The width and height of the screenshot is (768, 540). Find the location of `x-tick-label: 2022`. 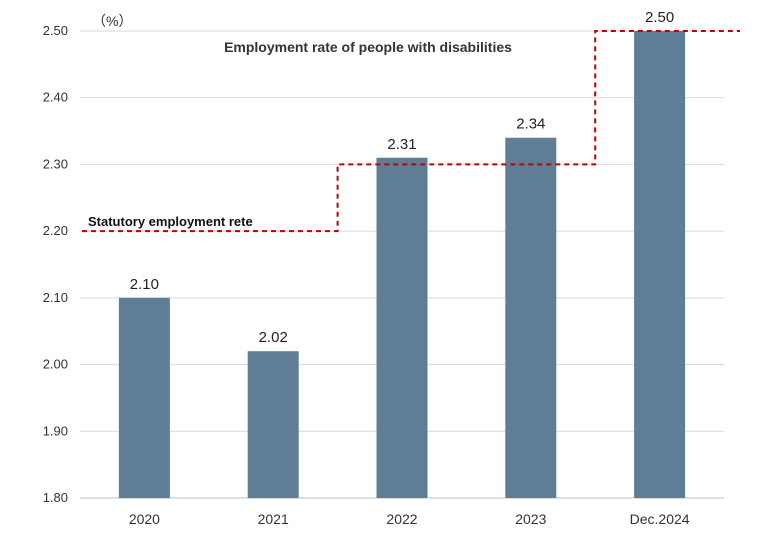

x-tick-label: 2022 is located at coordinates (401, 519).